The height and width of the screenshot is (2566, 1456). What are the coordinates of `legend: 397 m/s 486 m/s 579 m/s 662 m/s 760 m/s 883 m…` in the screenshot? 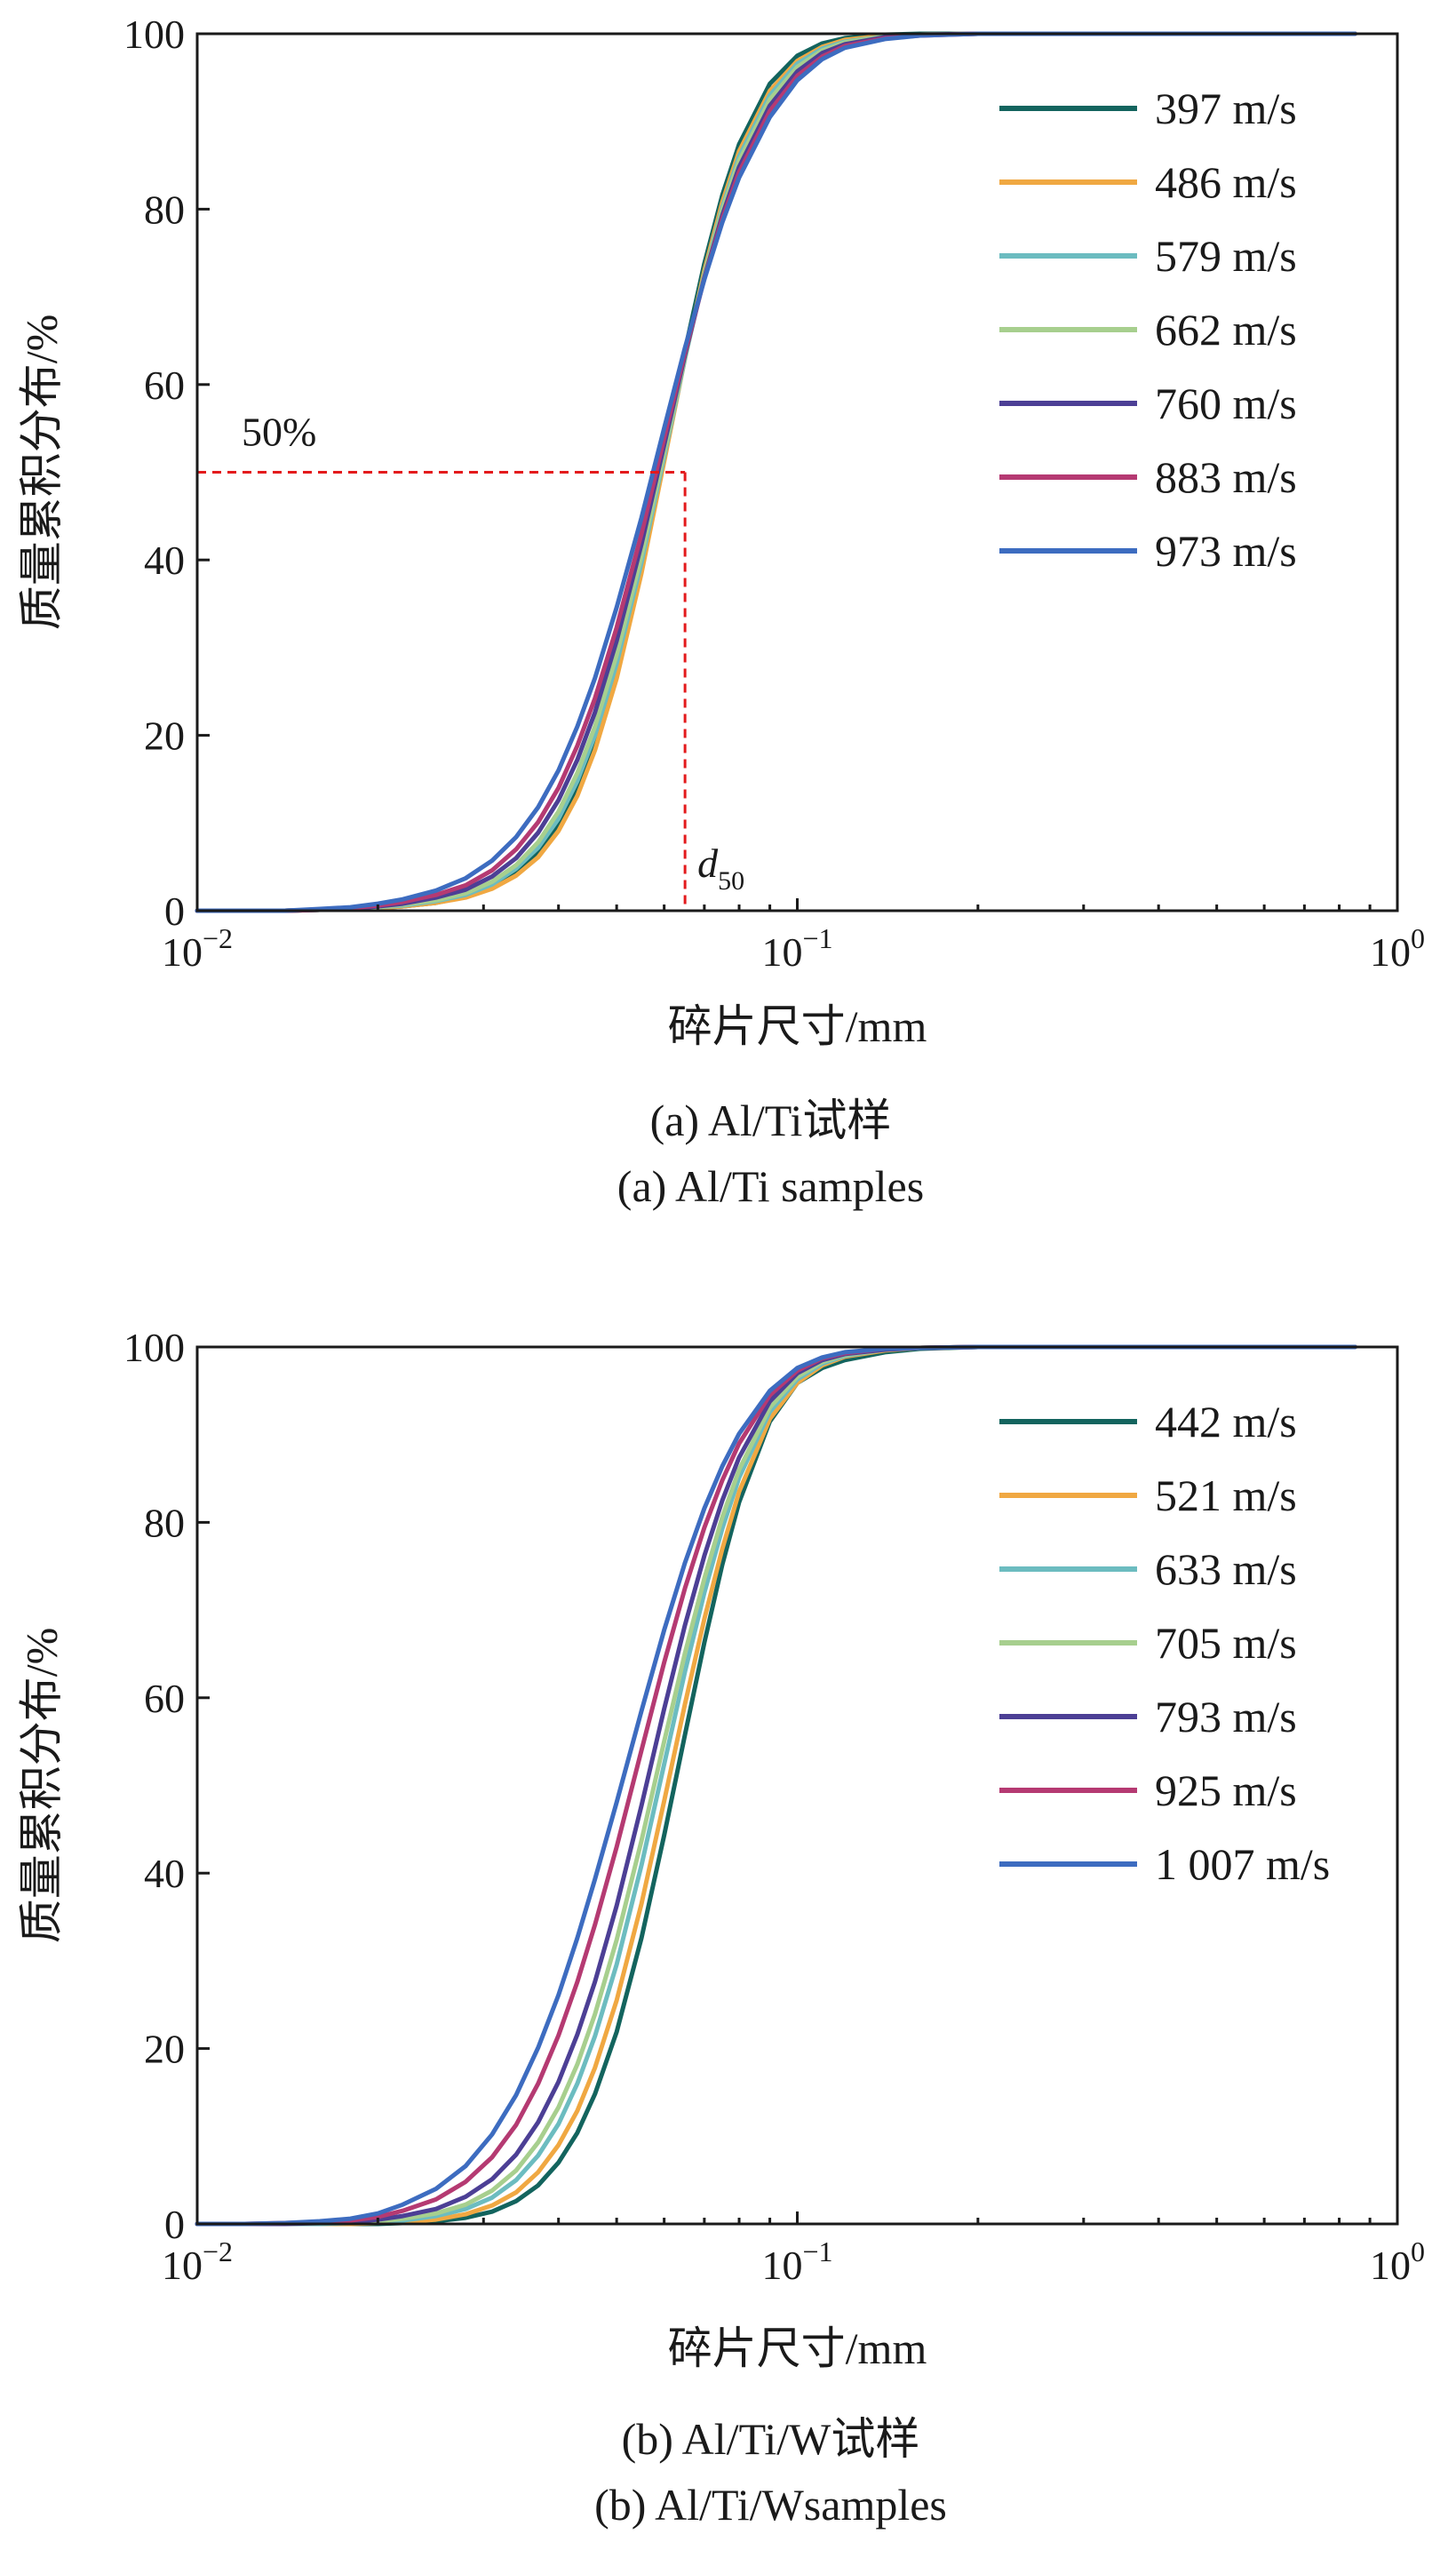 It's located at (1148, 330).